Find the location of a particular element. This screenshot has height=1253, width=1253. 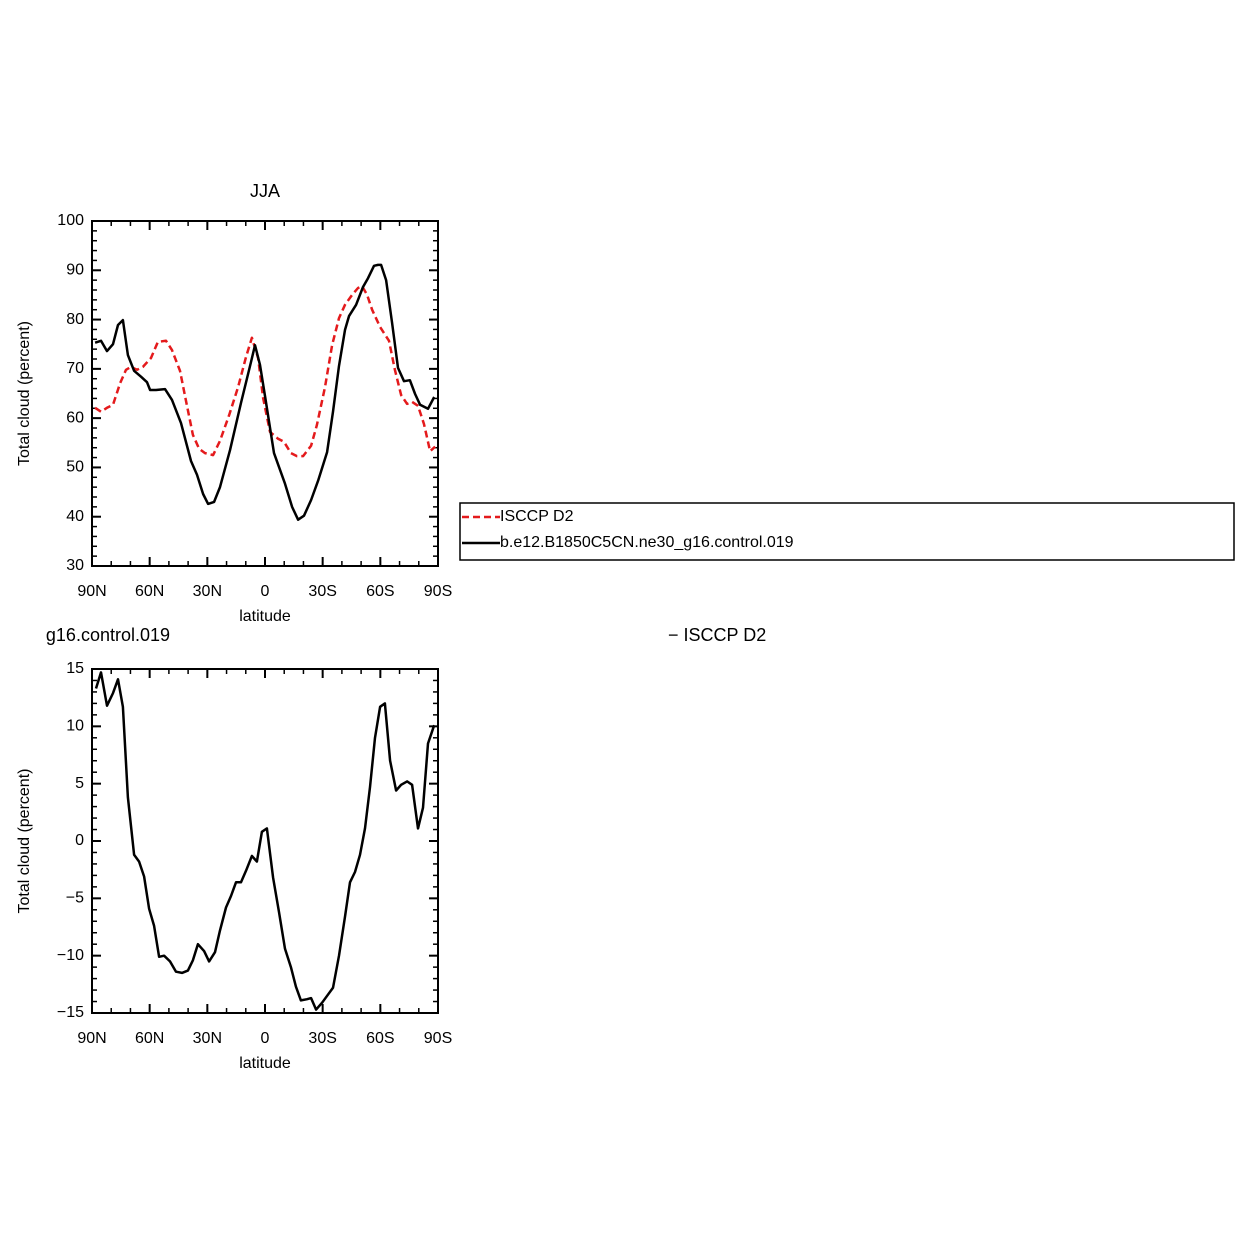

chart-title: − ISCCP D2 is located at coordinates (717, 635).